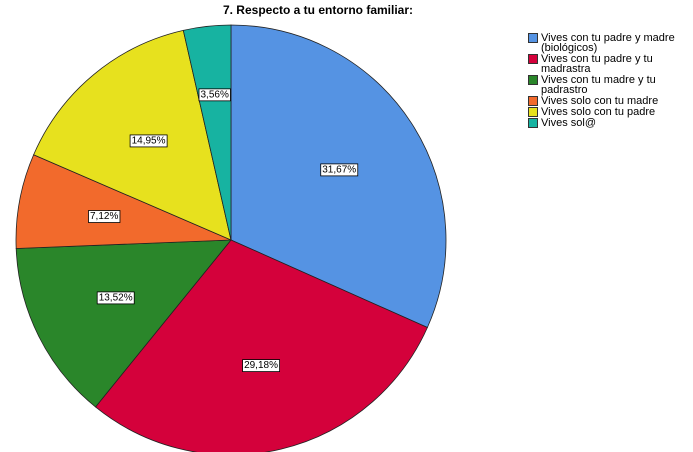  I want to click on value-label: 29,18%, so click(261, 365).